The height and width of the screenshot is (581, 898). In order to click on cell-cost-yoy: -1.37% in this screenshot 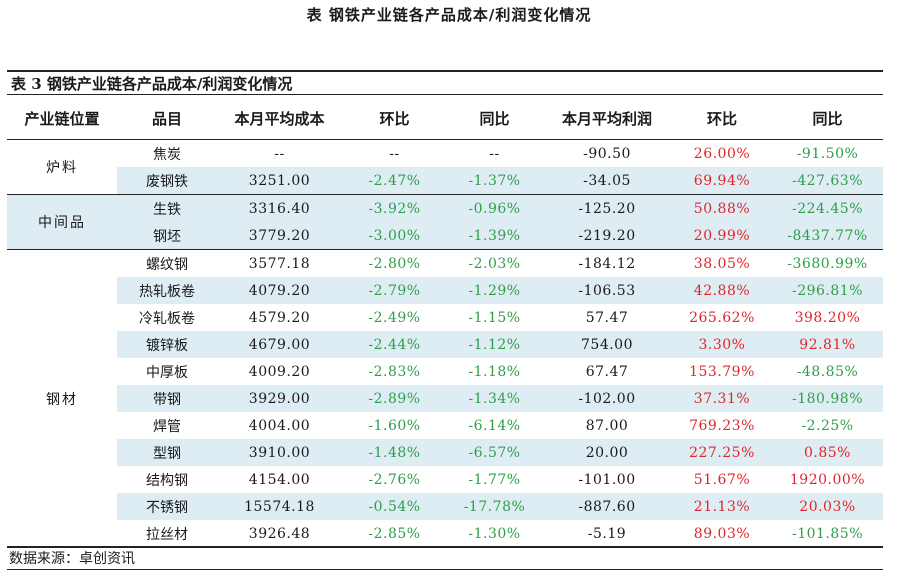, I will do `click(494, 181)`.